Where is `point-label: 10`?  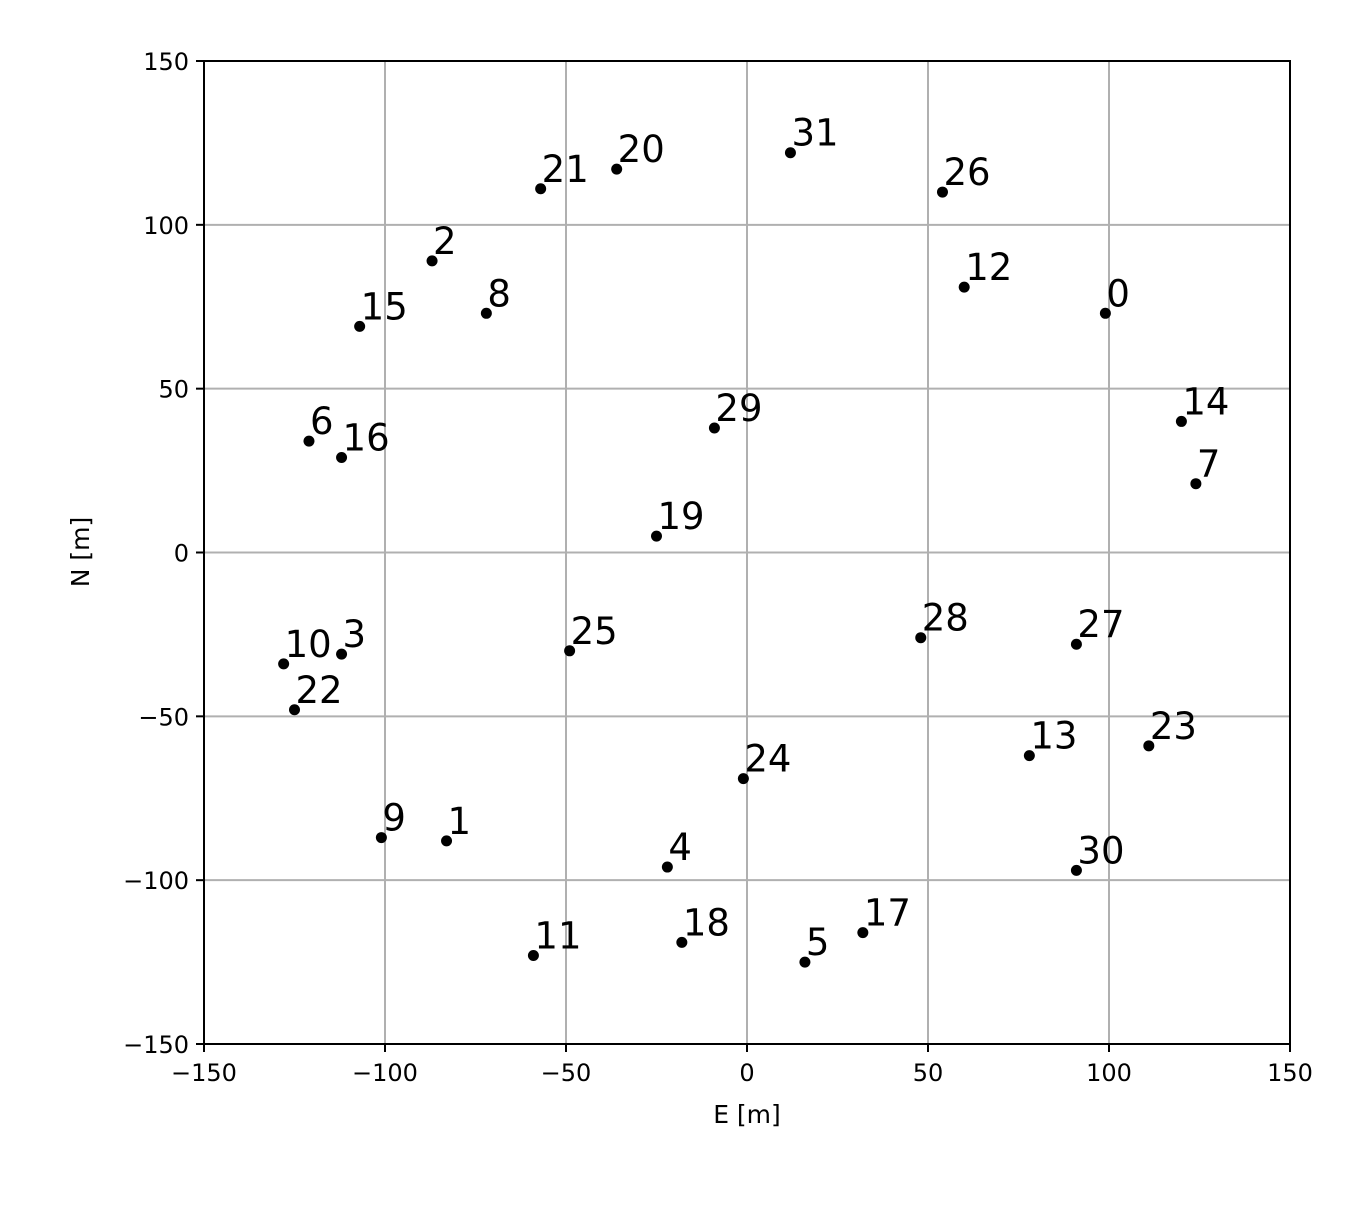
point-label: 10 is located at coordinates (308, 644).